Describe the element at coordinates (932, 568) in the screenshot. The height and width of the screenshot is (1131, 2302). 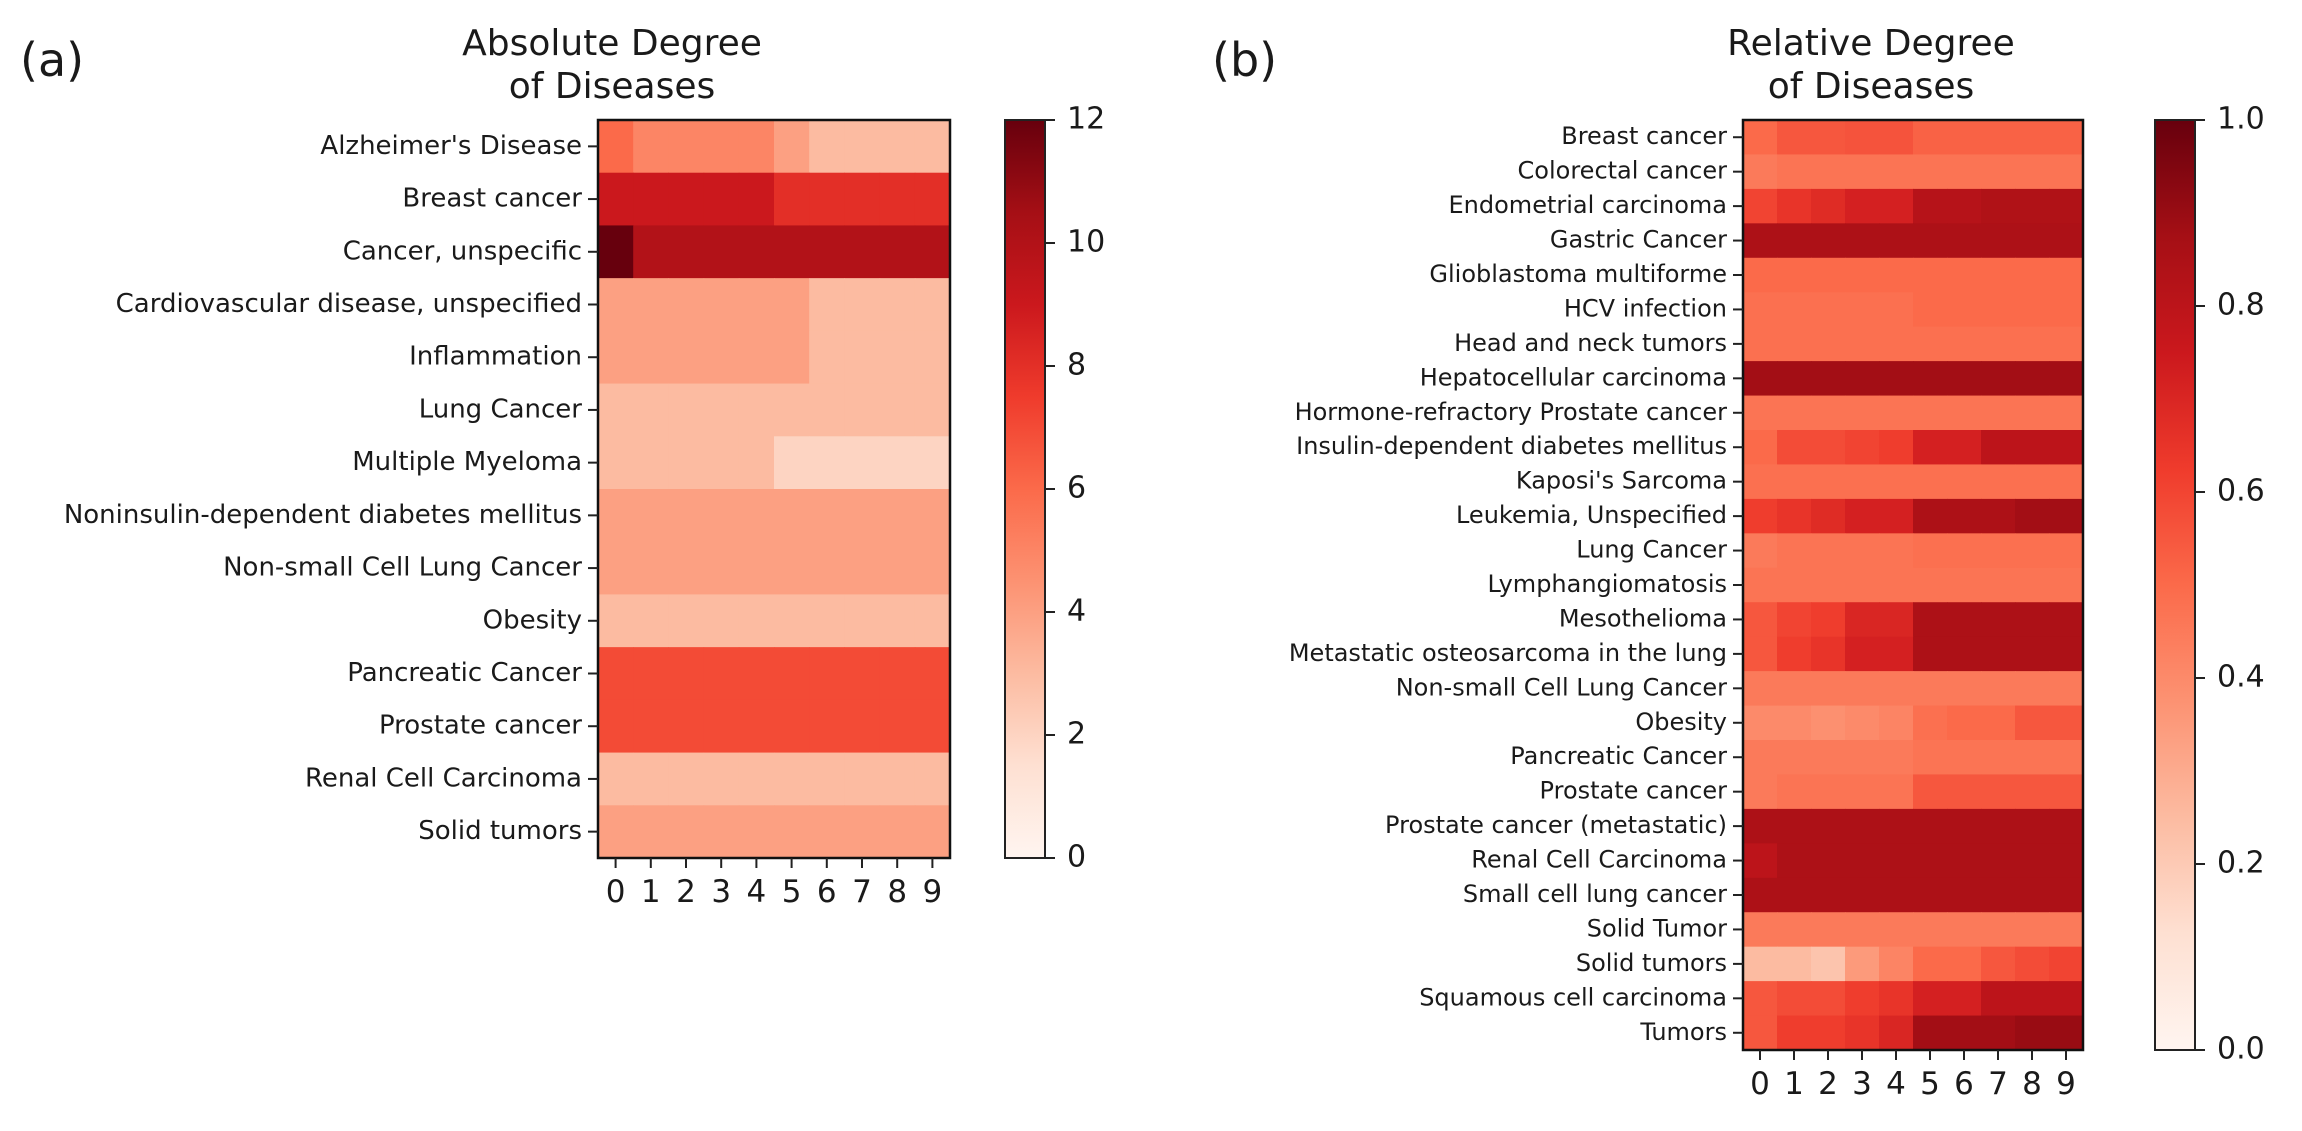
I see `heatmap-a-cell-r8-c9` at that location.